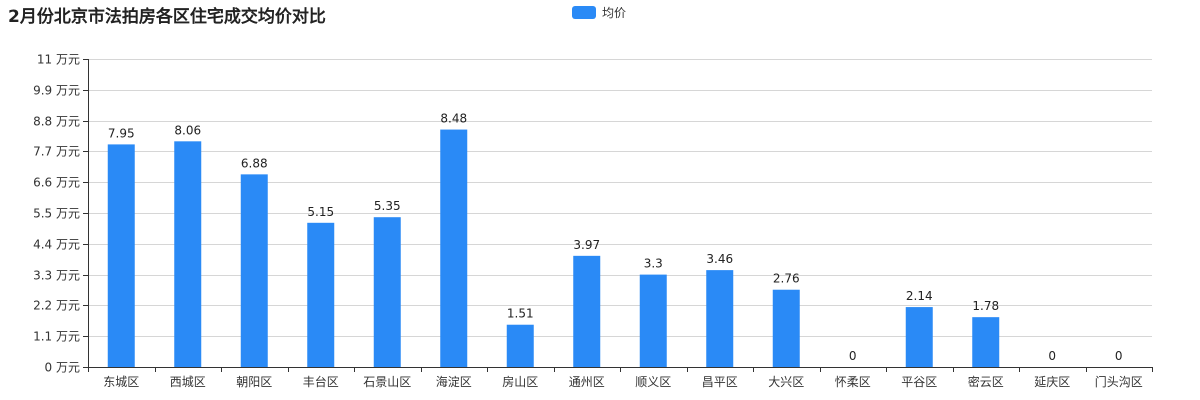  I want to click on y-tick-label: 3.3 万元, so click(56, 276).